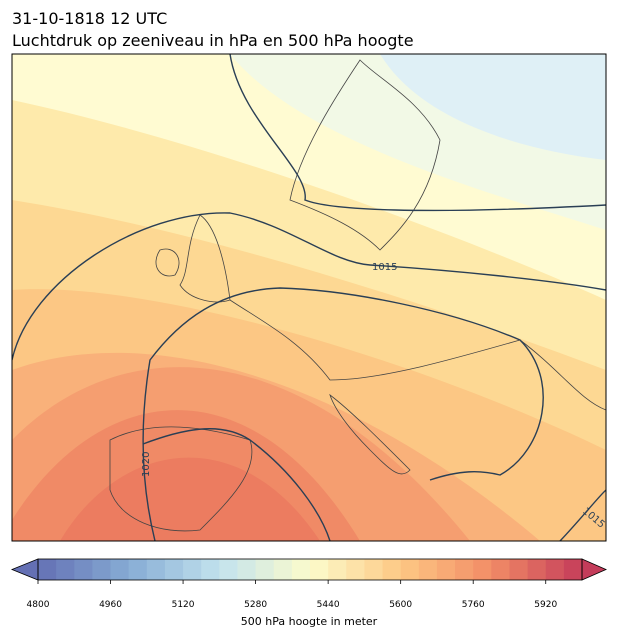 The width and height of the screenshot is (618, 639). I want to click on contour-label: 1020, so click(146, 464).